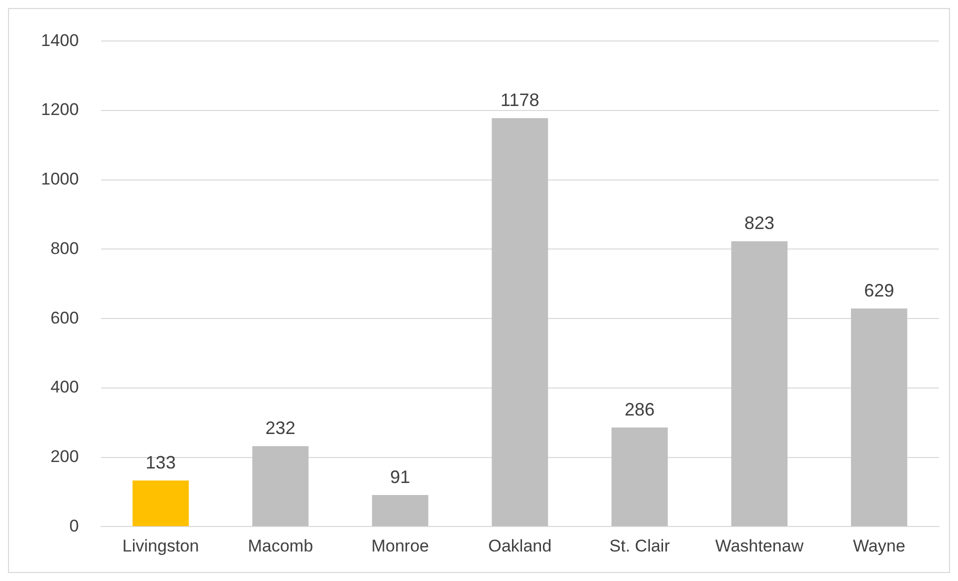 This screenshot has height=581, width=958. I want to click on y-tick-label: 400, so click(64, 387).